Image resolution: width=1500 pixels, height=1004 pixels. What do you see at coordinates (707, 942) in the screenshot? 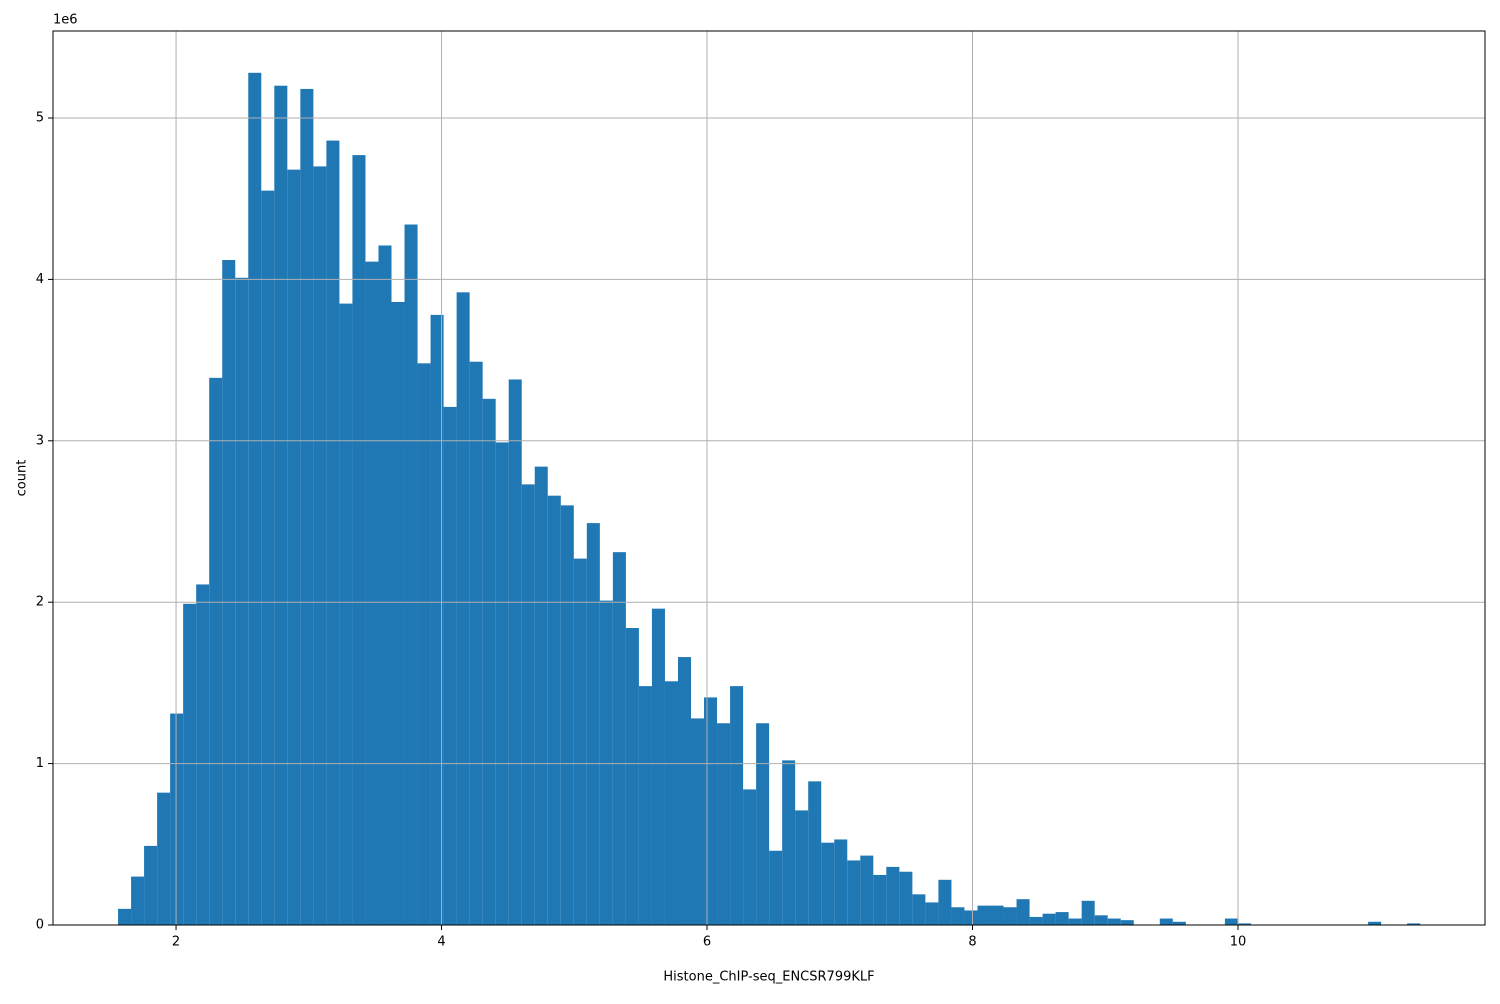
I see `x-tick-label: 6` at bounding box center [707, 942].